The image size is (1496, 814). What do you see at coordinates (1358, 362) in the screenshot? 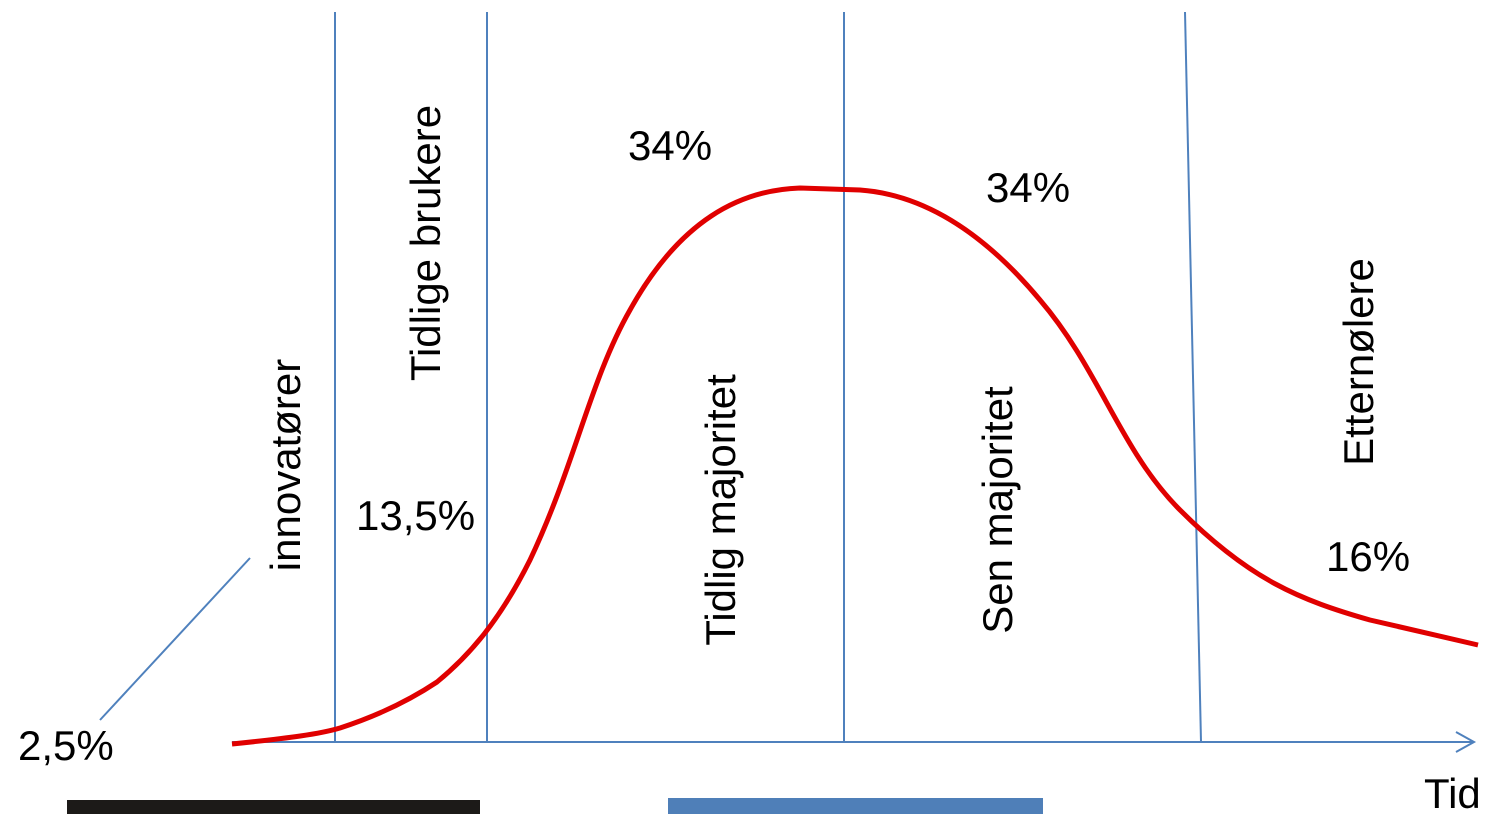
I see `segment-label: Etternølere` at bounding box center [1358, 362].